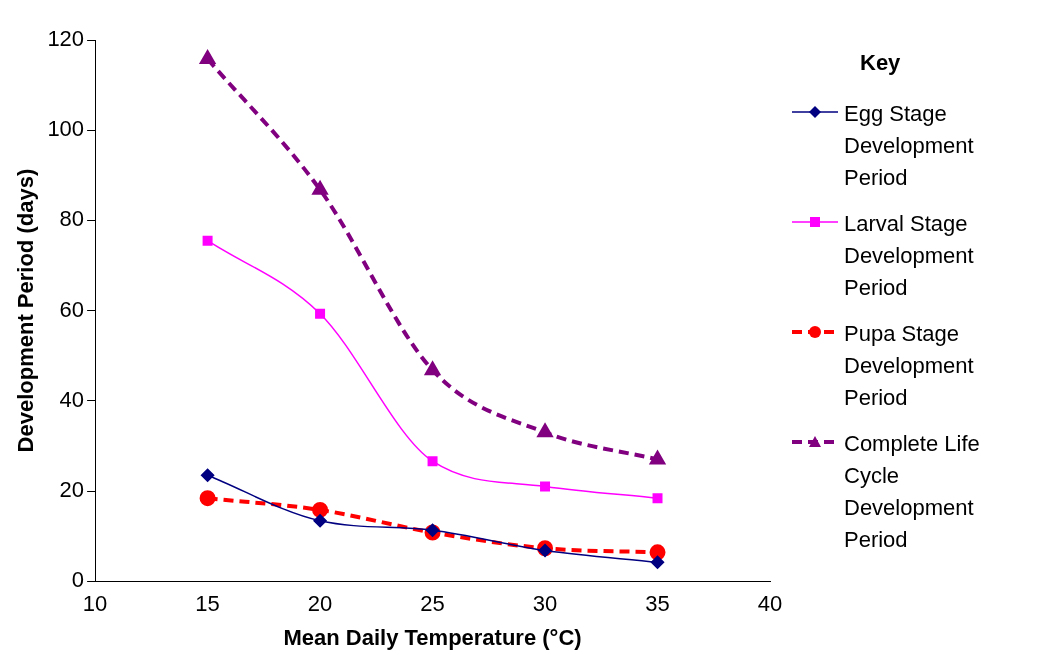  What do you see at coordinates (909, 256) in the screenshot?
I see `legend-label: Larval Stage Development Period` at bounding box center [909, 256].